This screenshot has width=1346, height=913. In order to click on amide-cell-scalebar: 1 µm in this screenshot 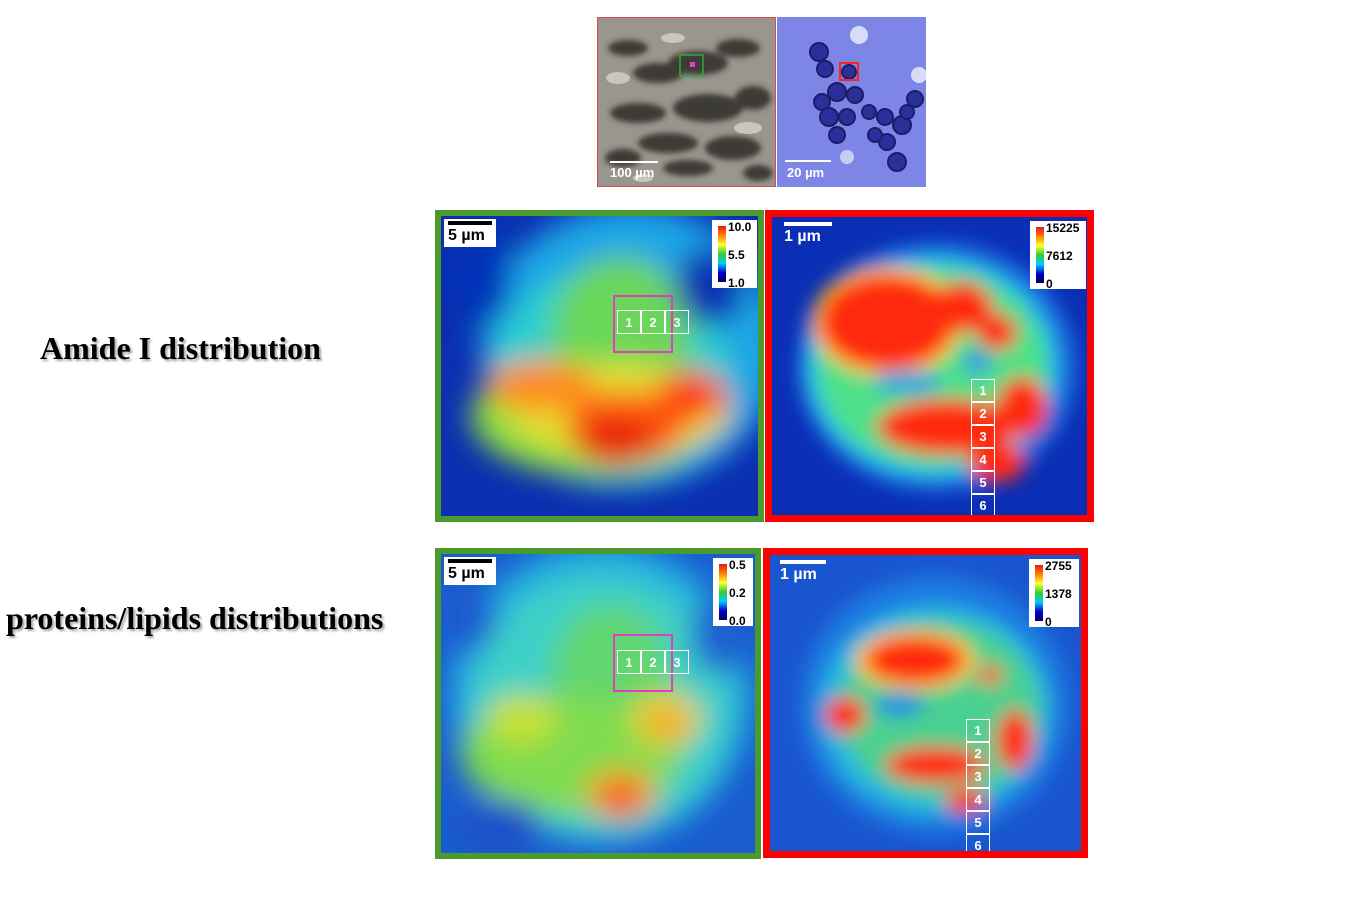, I will do `click(808, 234)`.